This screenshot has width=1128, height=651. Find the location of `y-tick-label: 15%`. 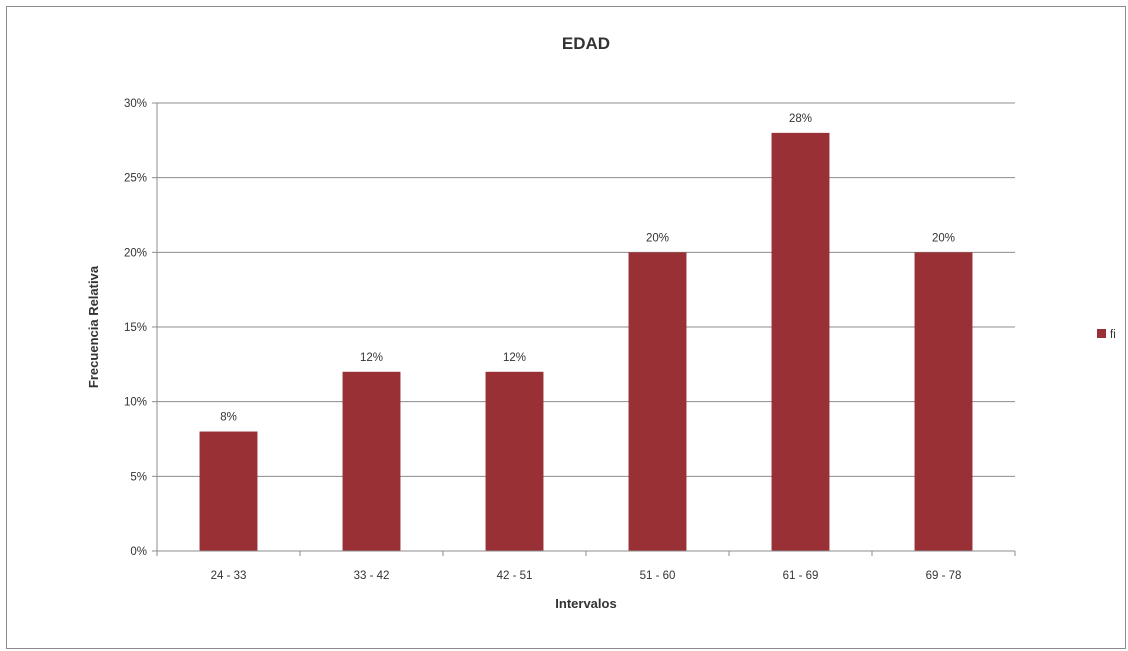

y-tick-label: 15% is located at coordinates (135, 328).